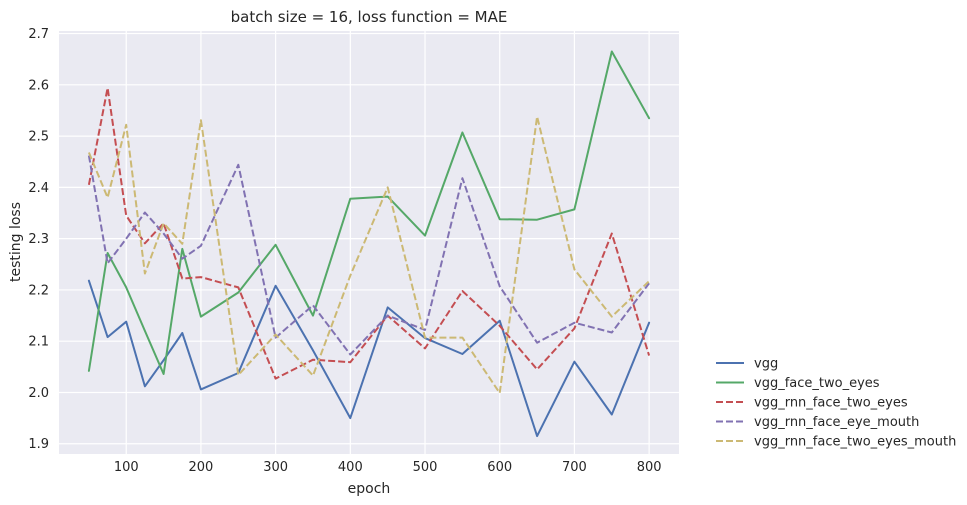 The image size is (967, 505). Describe the element at coordinates (126, 467) in the screenshot. I see `x-tick-label: 100` at that location.